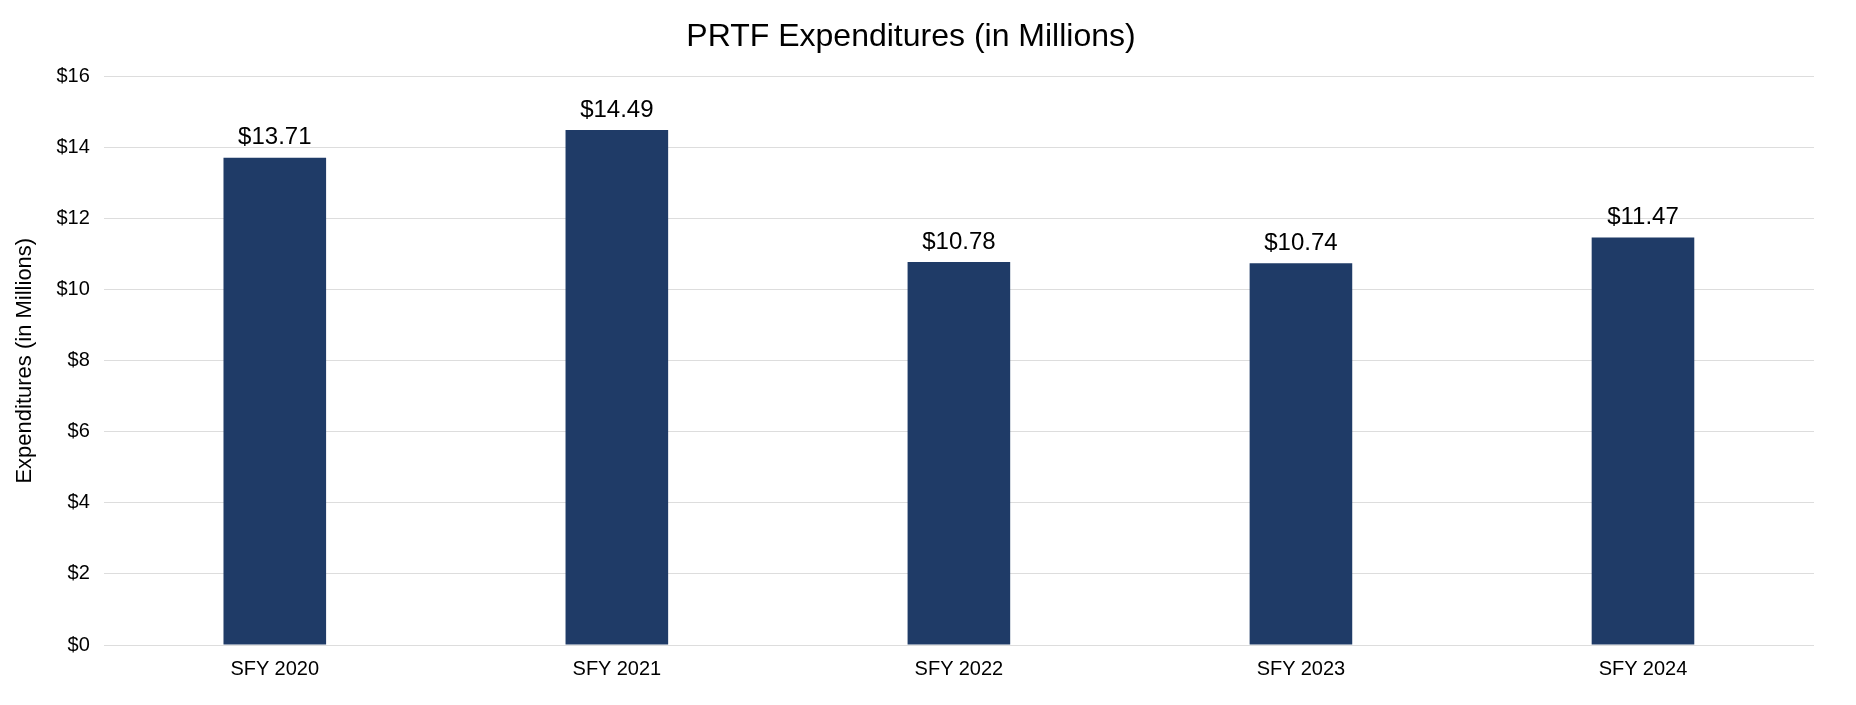 The height and width of the screenshot is (705, 1856). I want to click on x-tick-label: SFY 2024, so click(1643, 667).